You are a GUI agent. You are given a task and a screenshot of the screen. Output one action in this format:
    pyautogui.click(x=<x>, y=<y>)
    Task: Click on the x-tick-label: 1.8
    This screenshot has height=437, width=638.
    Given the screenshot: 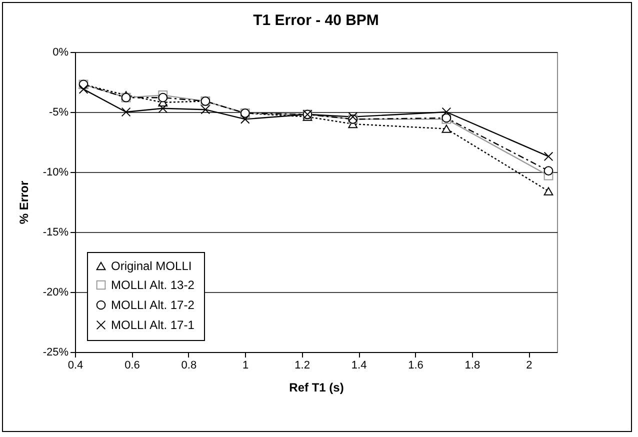 What is the action you would take?
    pyautogui.click(x=472, y=366)
    